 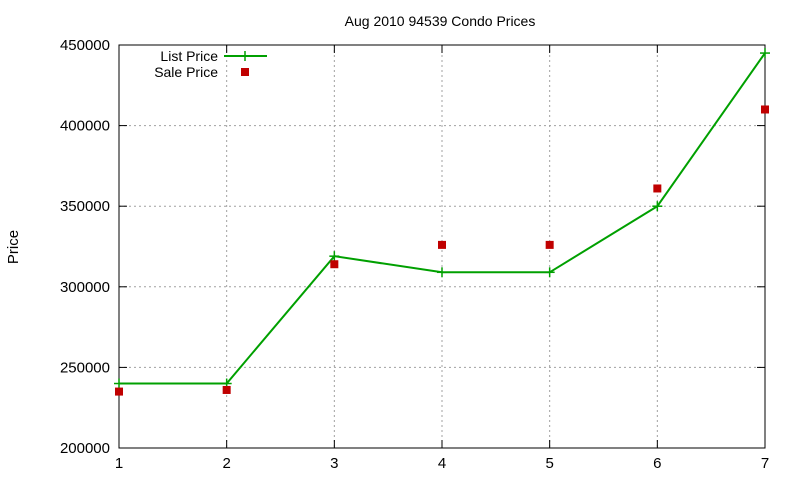 What do you see at coordinates (226, 463) in the screenshot?
I see `x-tick-label: 2` at bounding box center [226, 463].